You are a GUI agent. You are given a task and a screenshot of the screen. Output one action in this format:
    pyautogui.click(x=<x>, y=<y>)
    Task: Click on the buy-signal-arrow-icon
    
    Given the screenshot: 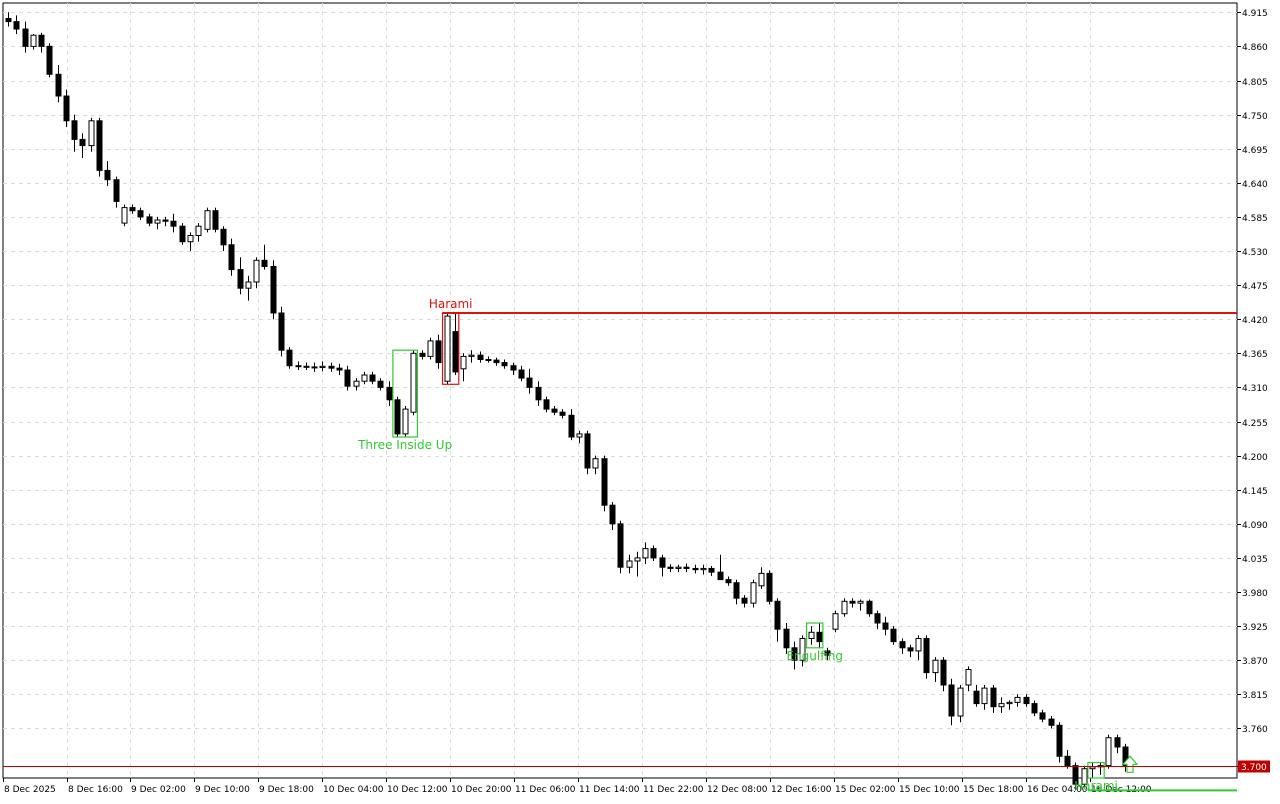 What is the action you would take?
    pyautogui.click(x=1130, y=764)
    